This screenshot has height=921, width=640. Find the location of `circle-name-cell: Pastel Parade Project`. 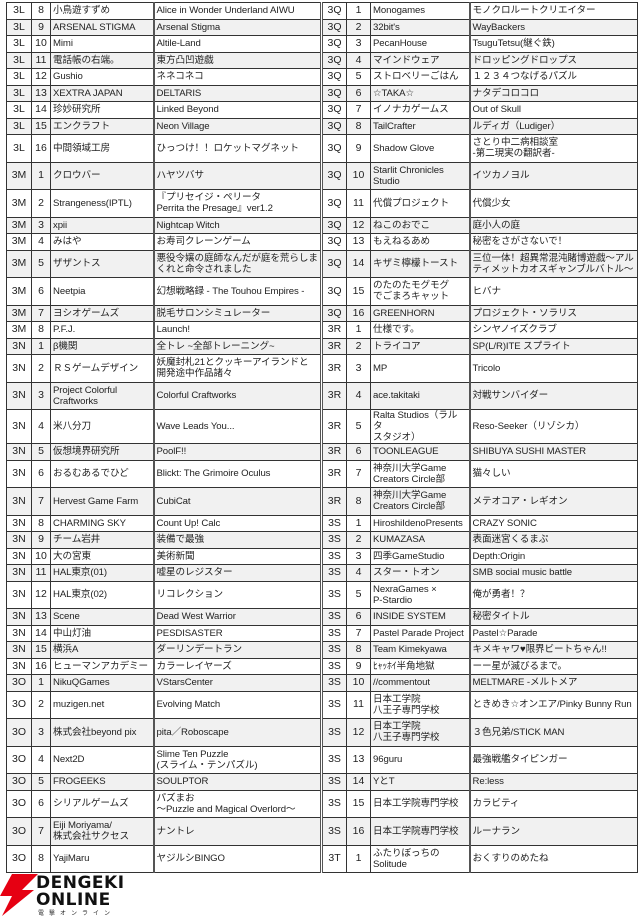

circle-name-cell: Pastel Parade Project is located at coordinates (420, 633).